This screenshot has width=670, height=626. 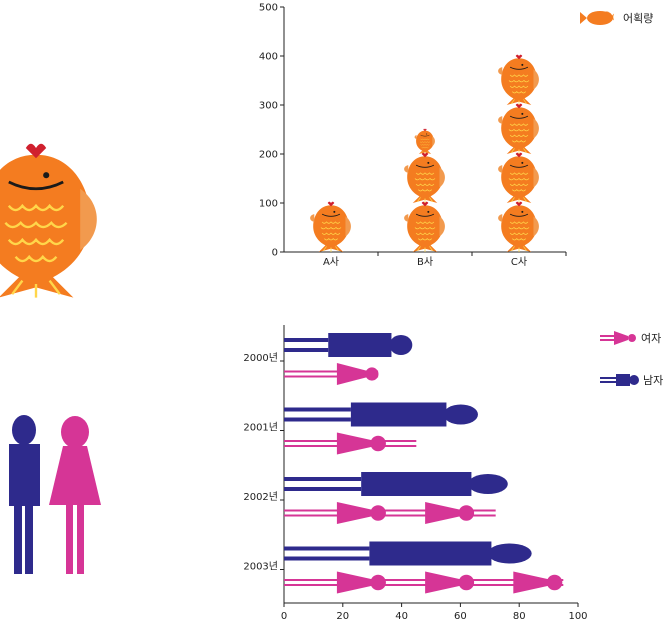 What do you see at coordinates (519, 262) in the screenshot?
I see `category-label: C사` at bounding box center [519, 262].